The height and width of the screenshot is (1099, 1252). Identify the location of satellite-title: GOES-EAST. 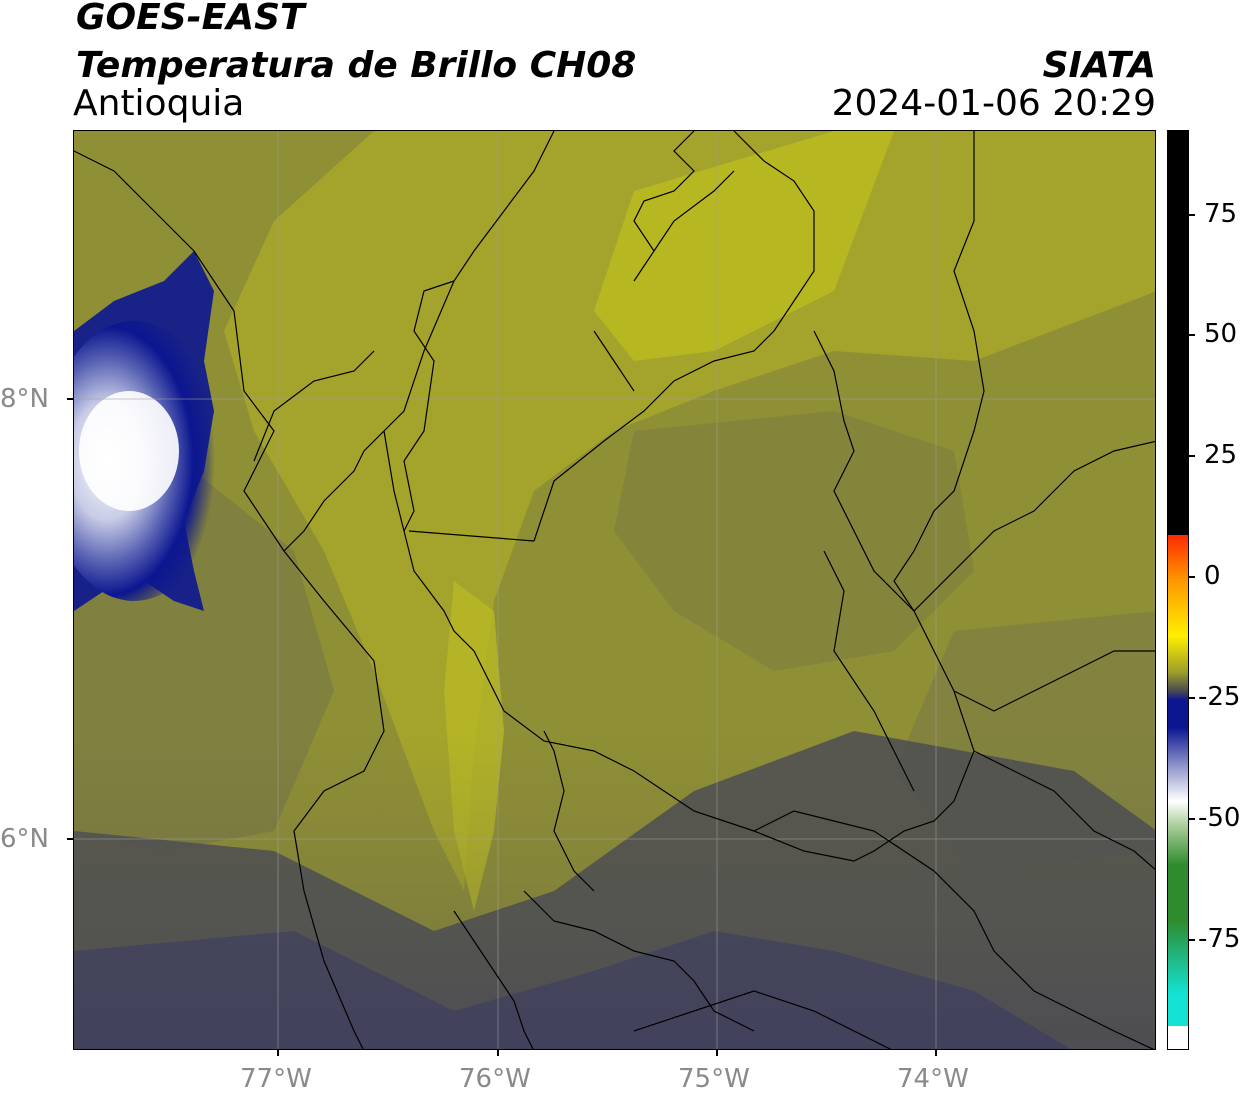
(190, 19).